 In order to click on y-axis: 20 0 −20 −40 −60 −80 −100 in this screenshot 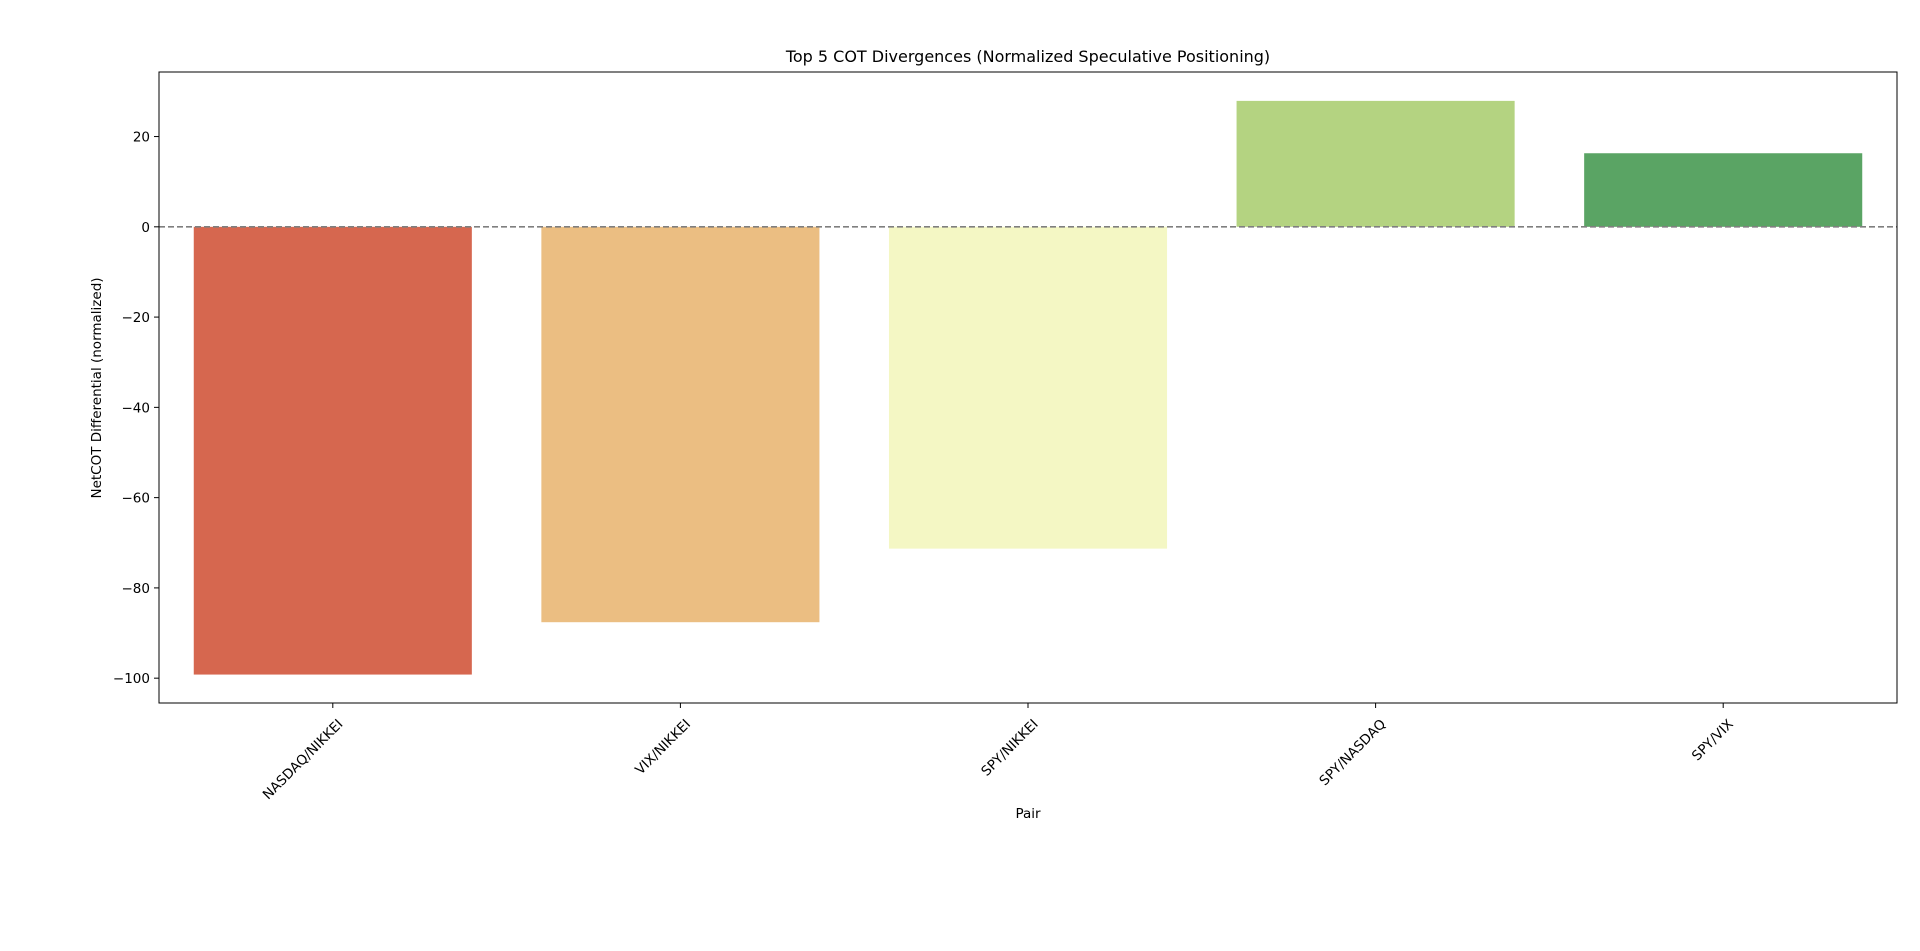, I will do `click(136, 408)`.